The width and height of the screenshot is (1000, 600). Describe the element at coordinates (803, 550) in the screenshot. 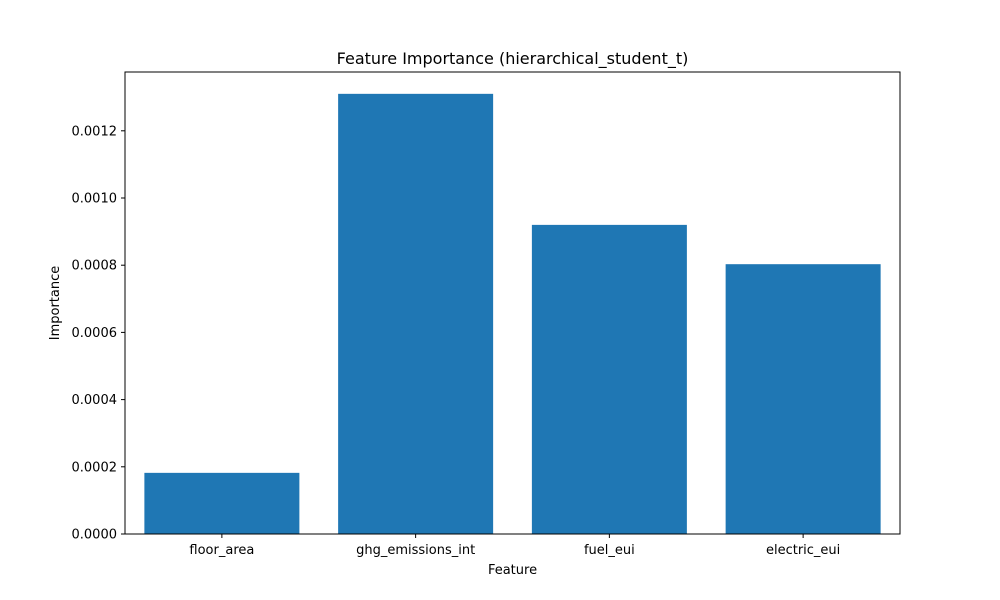

I see `x-tick-label: electric_eui` at that location.